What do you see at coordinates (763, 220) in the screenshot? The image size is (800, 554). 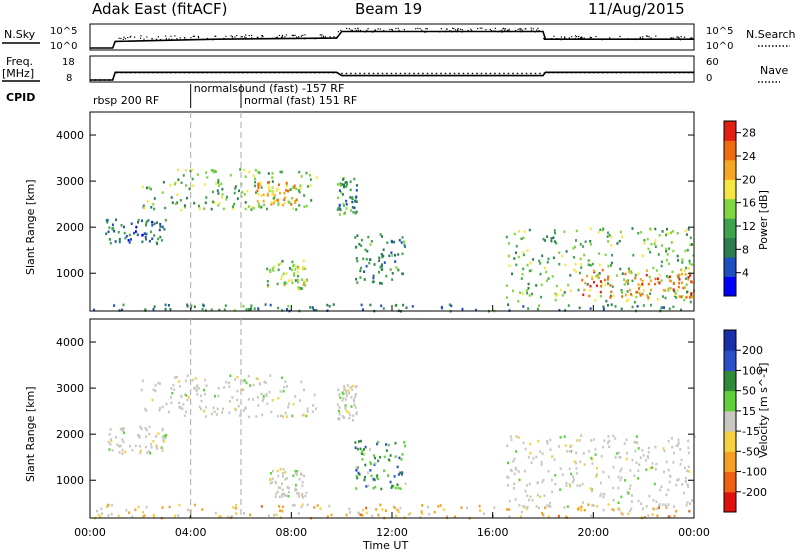 I see `power-colorbar-label: Power [dB]` at bounding box center [763, 220].